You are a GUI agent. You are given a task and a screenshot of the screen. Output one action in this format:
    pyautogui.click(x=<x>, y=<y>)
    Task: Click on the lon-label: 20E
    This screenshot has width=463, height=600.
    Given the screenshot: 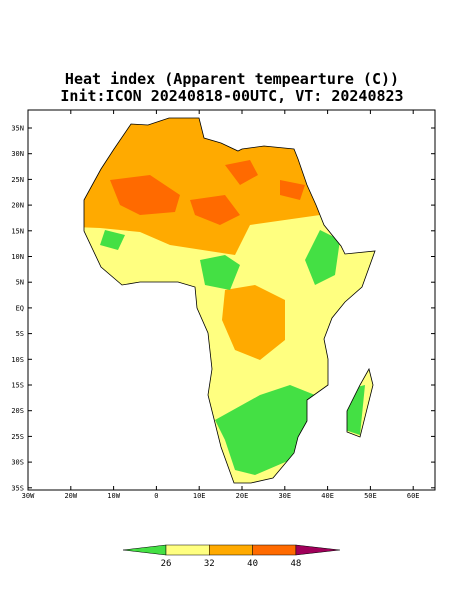 What is the action you would take?
    pyautogui.click(x=242, y=496)
    